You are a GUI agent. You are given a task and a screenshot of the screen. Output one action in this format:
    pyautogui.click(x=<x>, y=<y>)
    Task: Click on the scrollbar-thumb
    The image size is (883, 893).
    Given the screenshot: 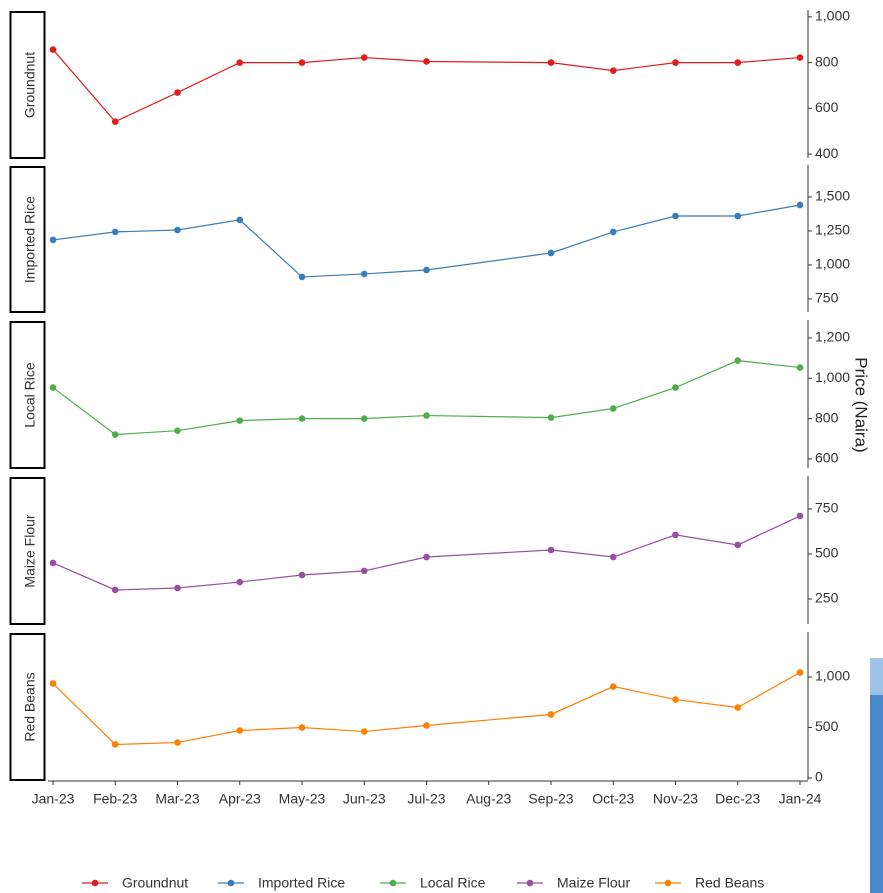 What is the action you would take?
    pyautogui.click(x=876, y=794)
    